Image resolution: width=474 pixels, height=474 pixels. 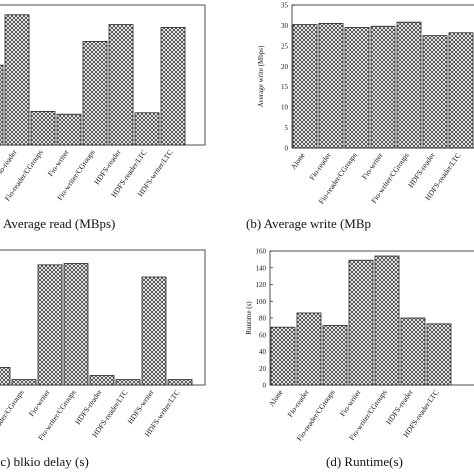 I want to click on y-tick-label: 80, so click(x=263, y=319).